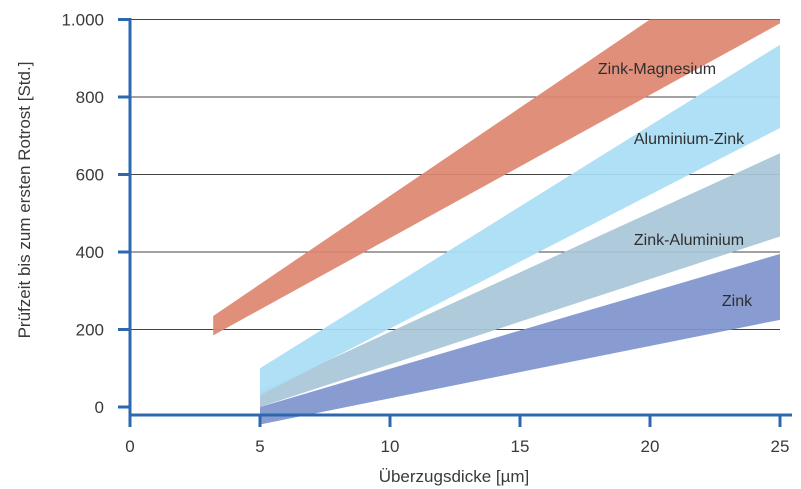  Describe the element at coordinates (390, 446) in the screenshot. I see `x-tick-label: 10` at that location.